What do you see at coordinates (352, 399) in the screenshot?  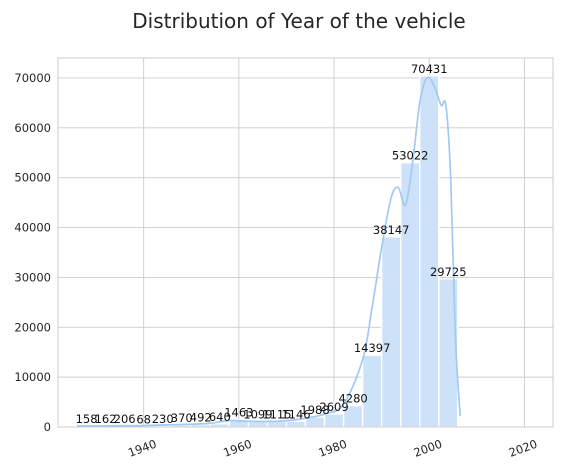 I see `bar-data-label: 4280` at bounding box center [352, 399].